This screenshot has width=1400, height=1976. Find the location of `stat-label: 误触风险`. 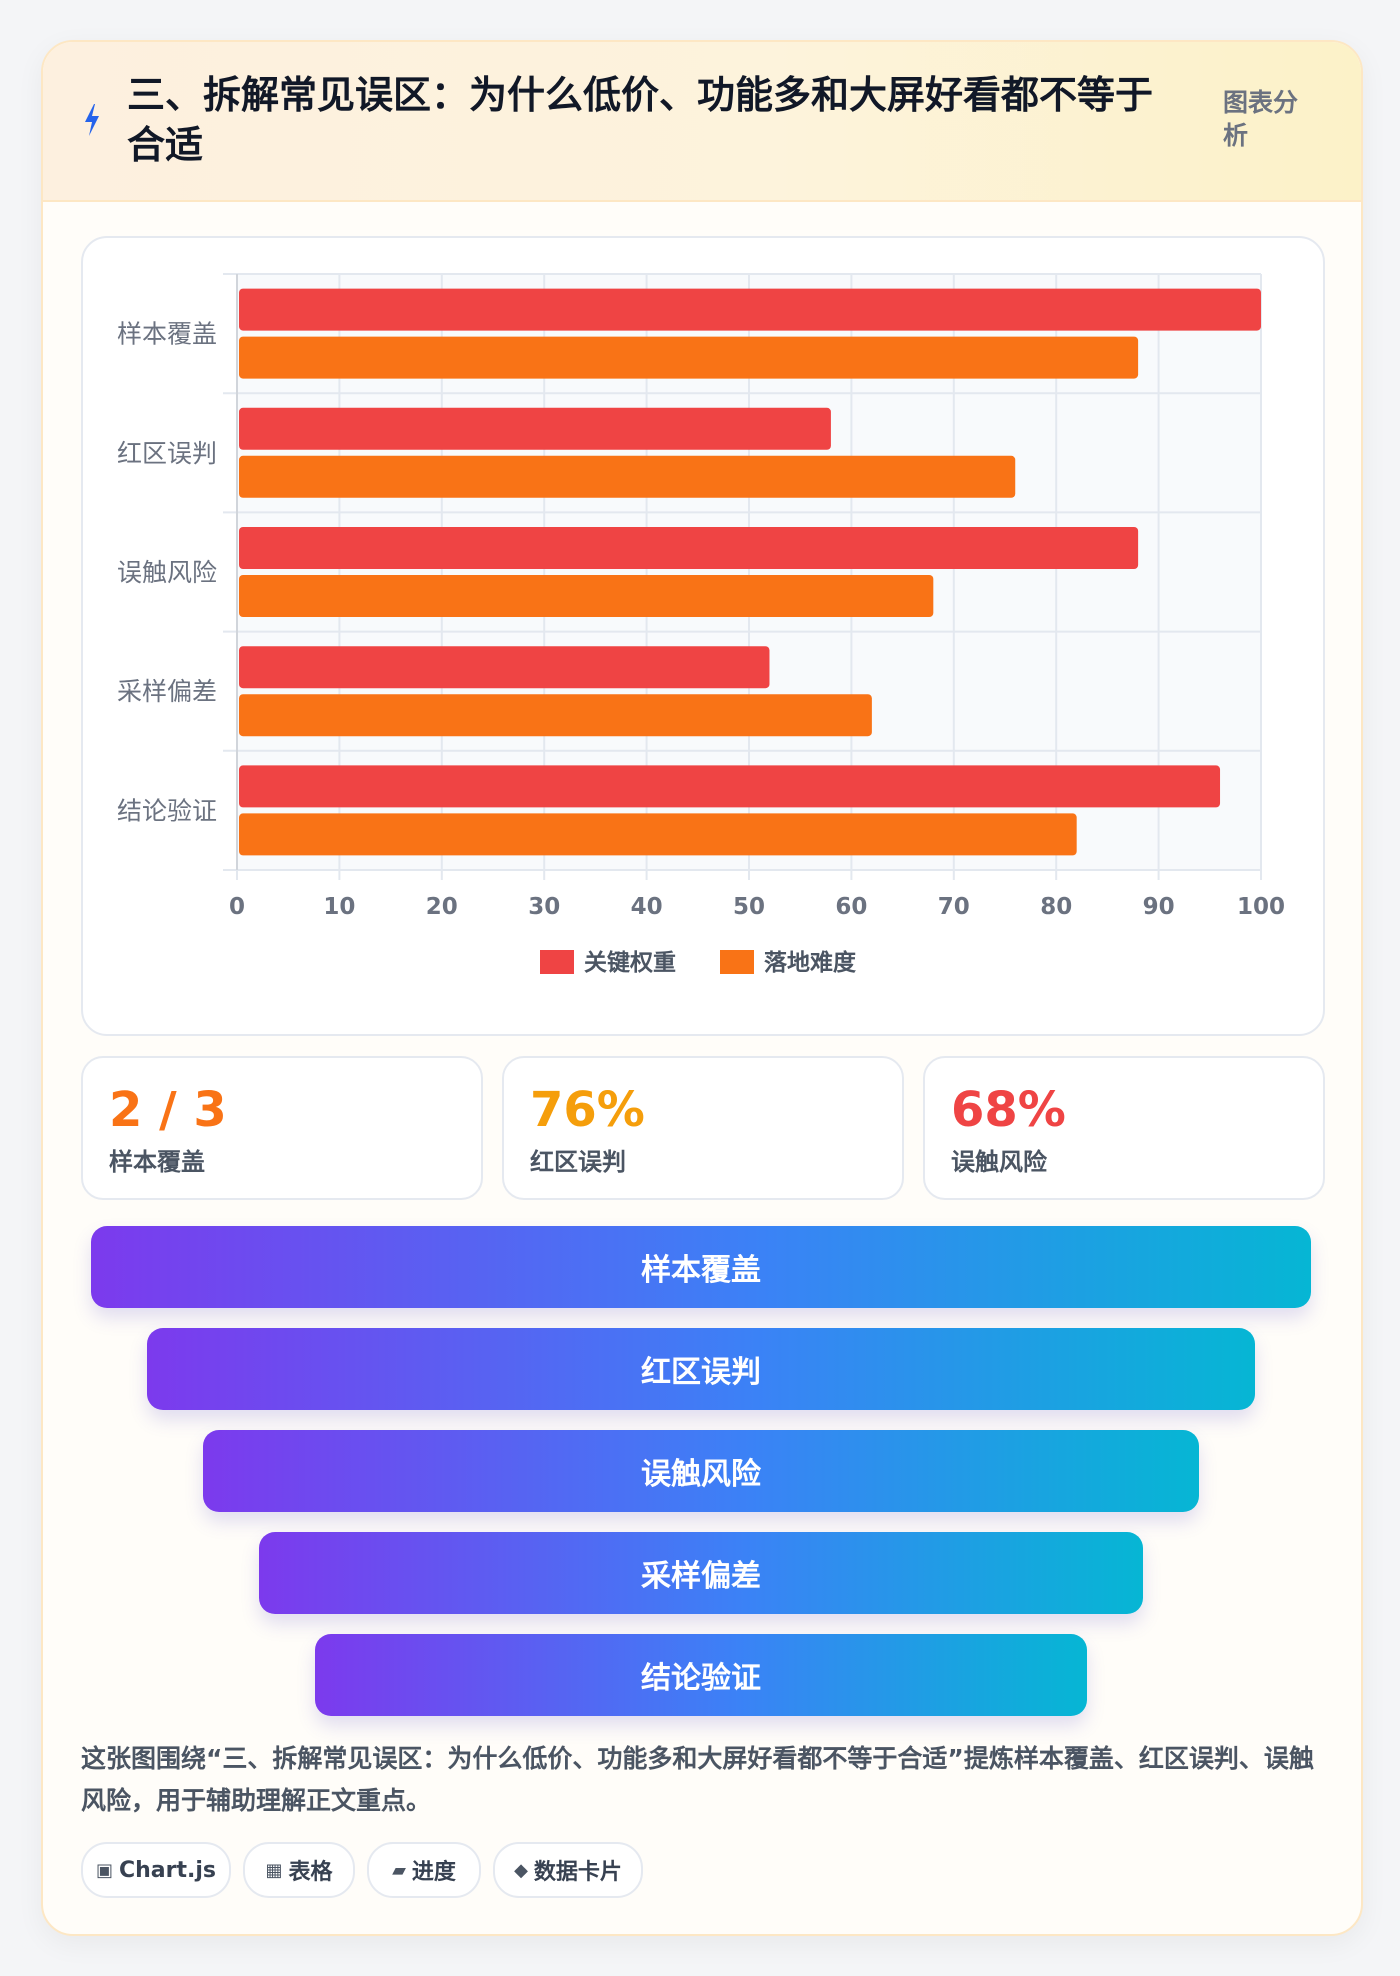

stat-label: 误触风险 is located at coordinates (999, 1162).